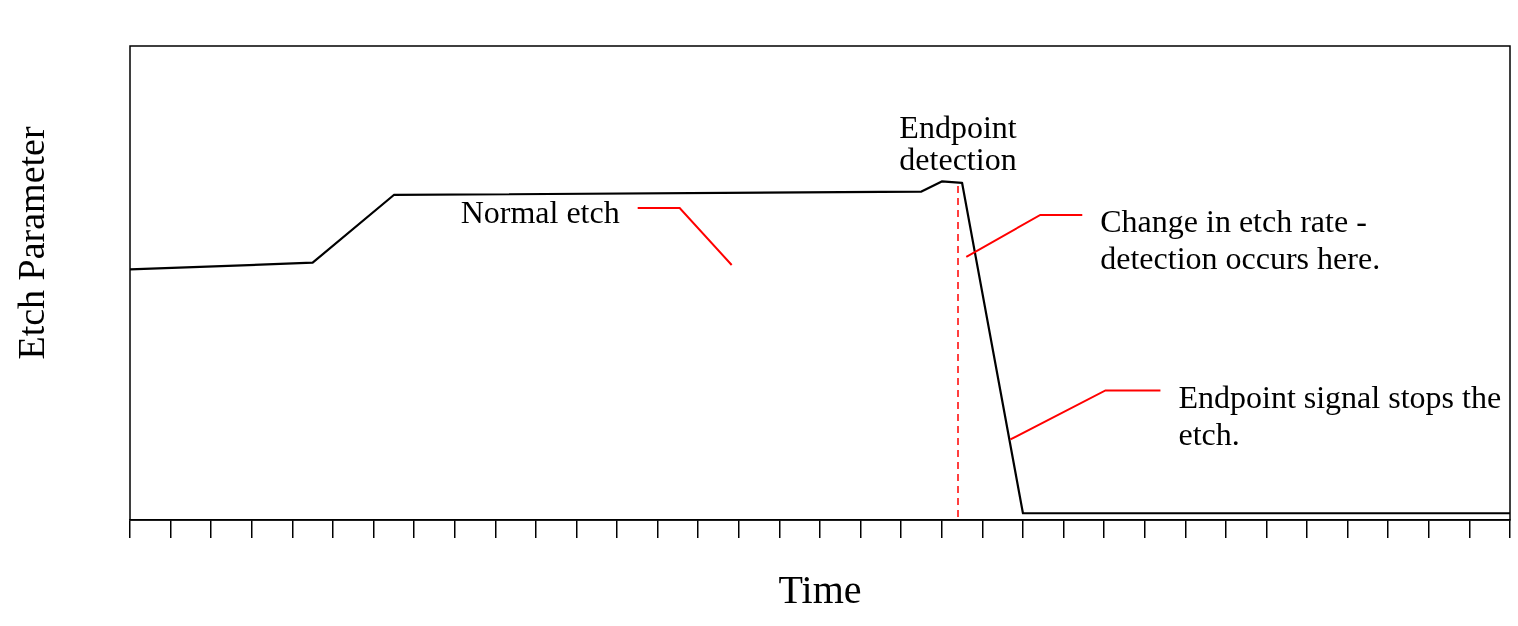 This screenshot has height=626, width=1518. I want to click on annotation: Normal etch, so click(540, 212).